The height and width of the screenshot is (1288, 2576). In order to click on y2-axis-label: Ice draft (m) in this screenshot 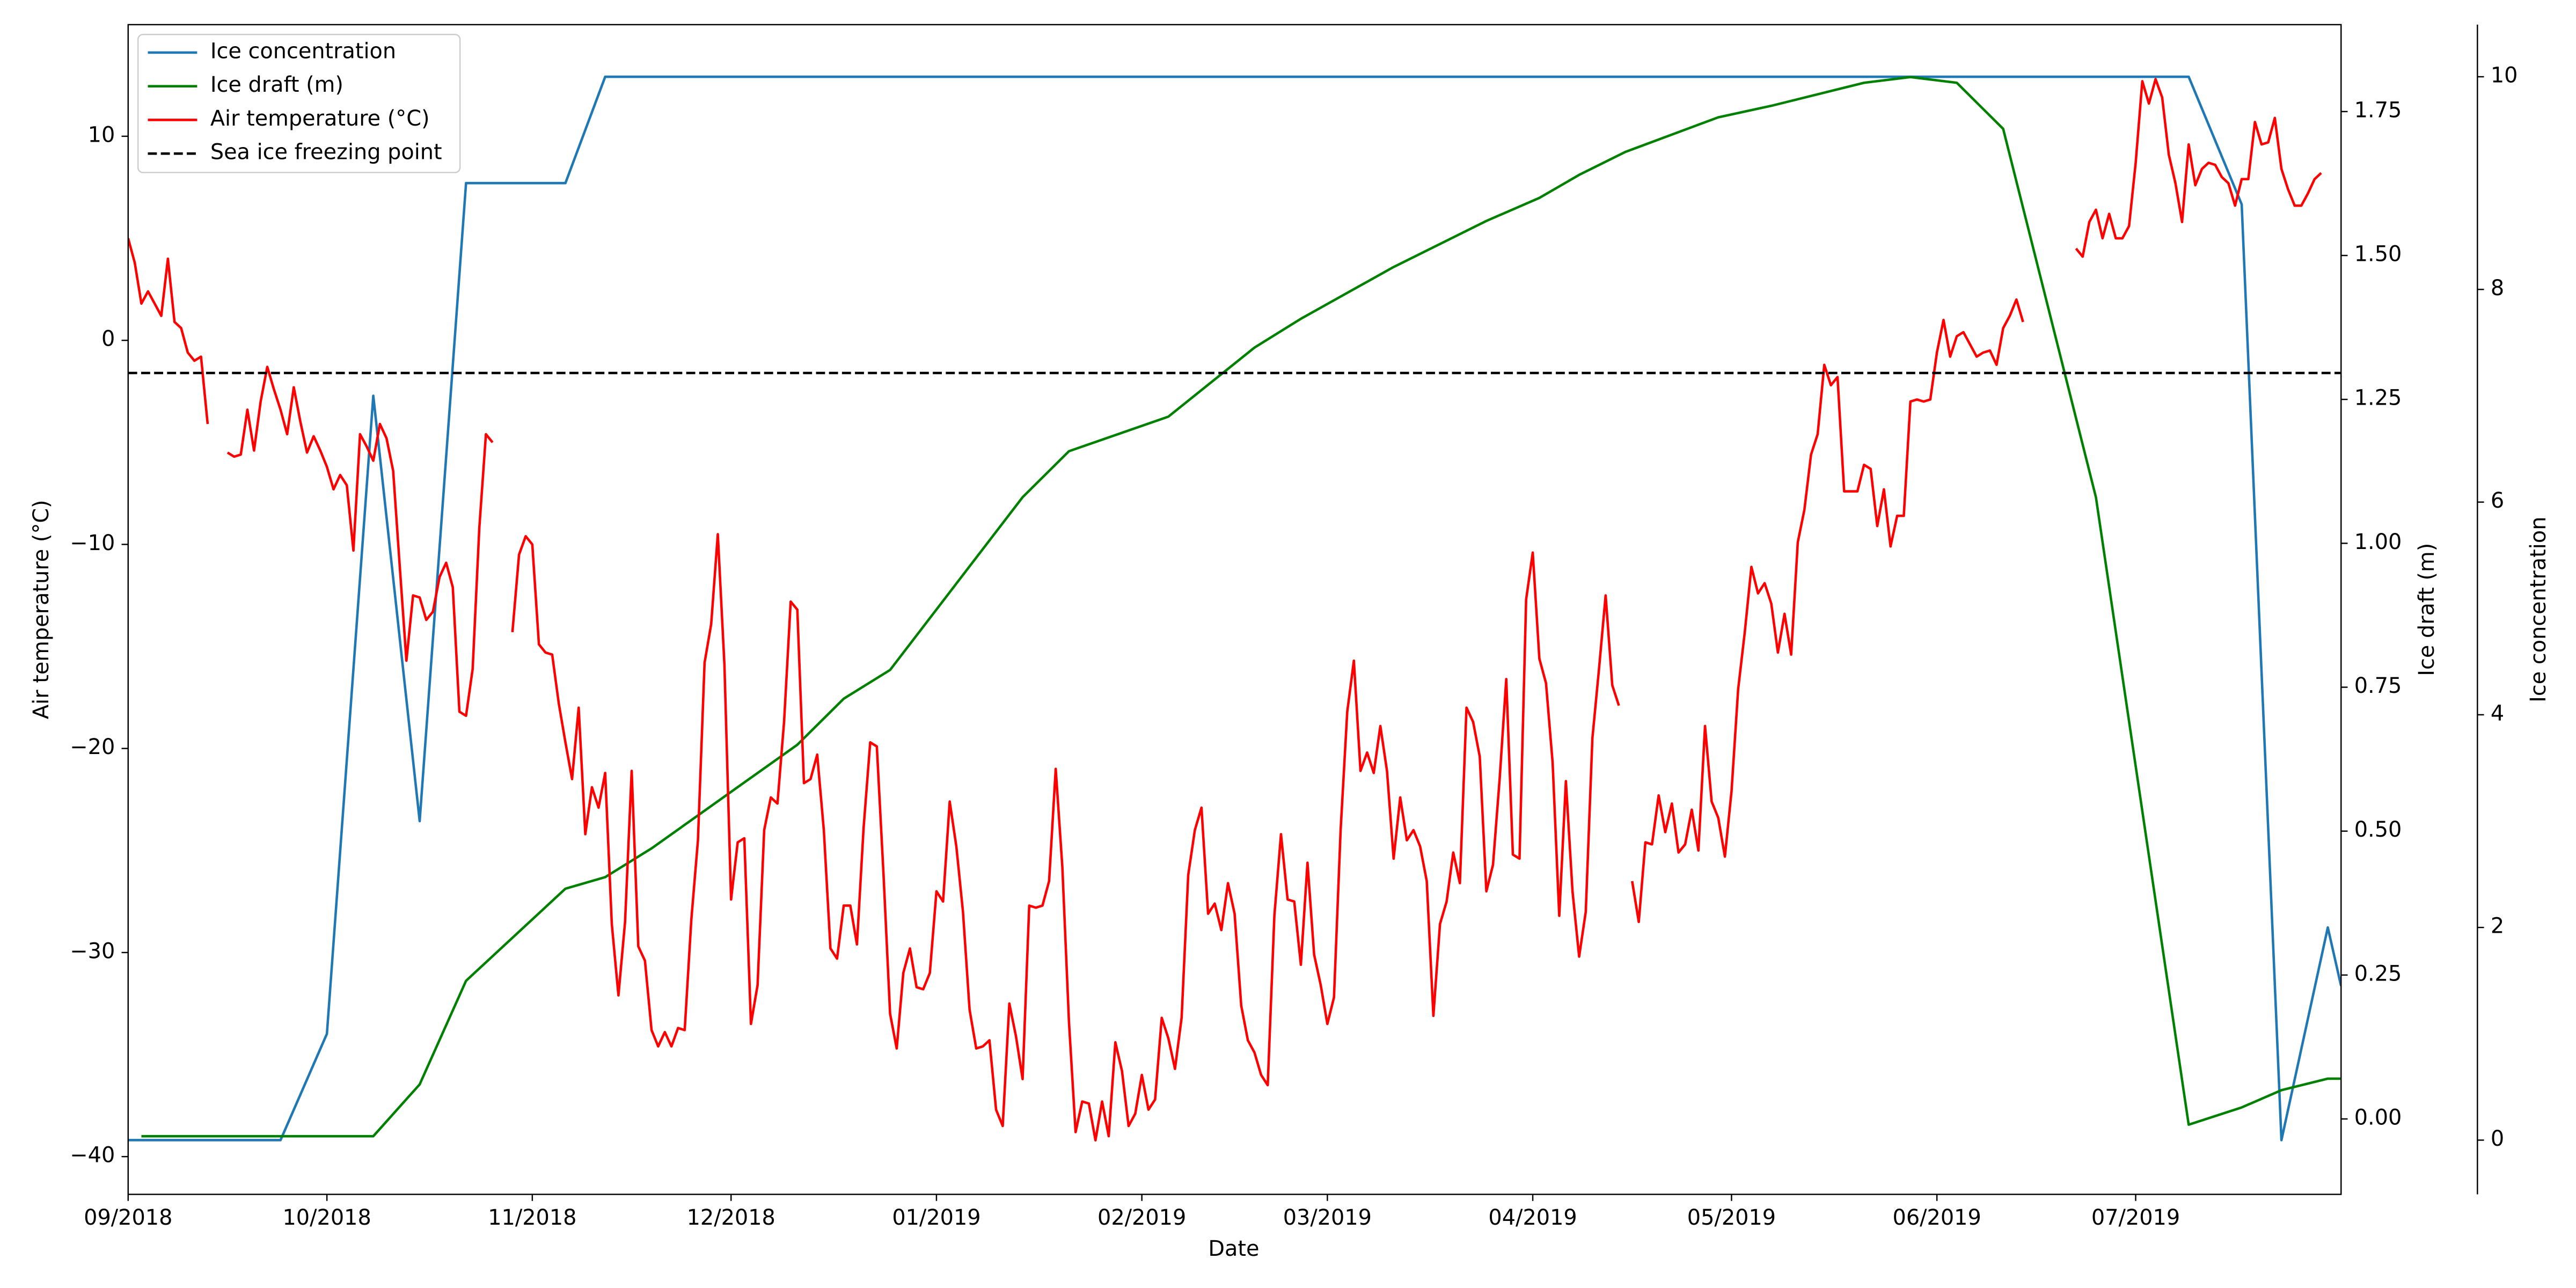, I will do `click(2426, 609)`.